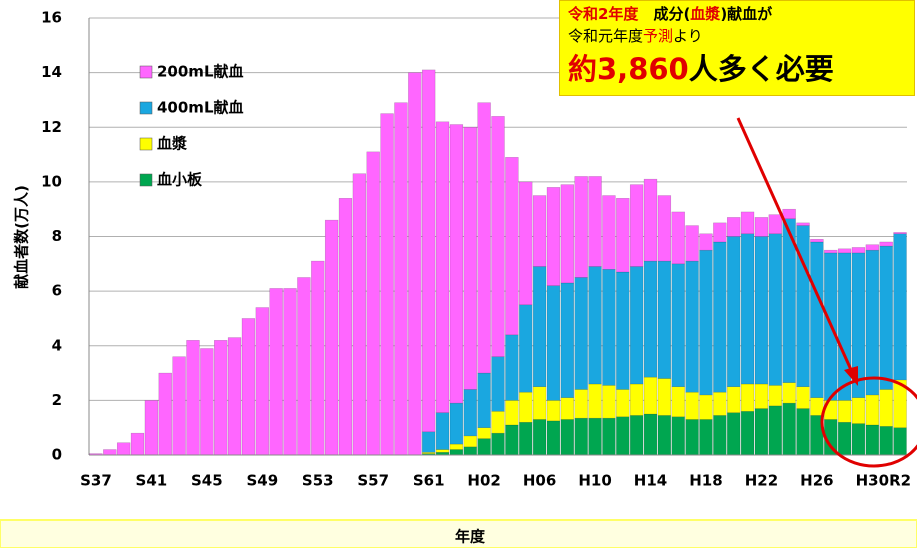 Image resolution: width=917 pixels, height=548 pixels. I want to click on annotation-line: 令和2年度 成分(血漿)献血が, so click(737, 14).